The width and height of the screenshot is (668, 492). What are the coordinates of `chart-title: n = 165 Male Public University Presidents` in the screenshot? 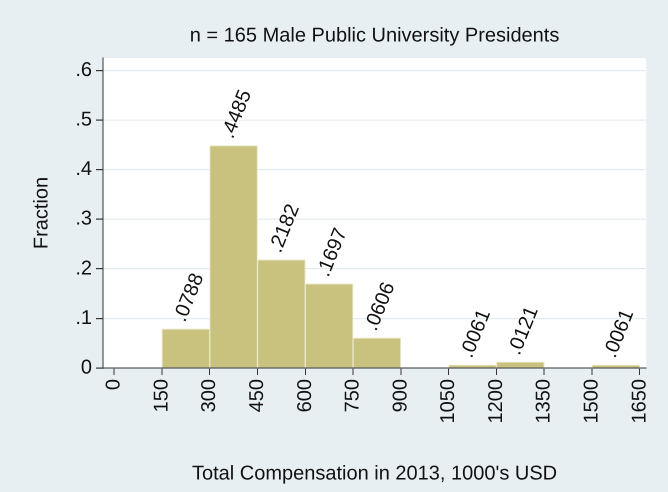 It's located at (375, 35).